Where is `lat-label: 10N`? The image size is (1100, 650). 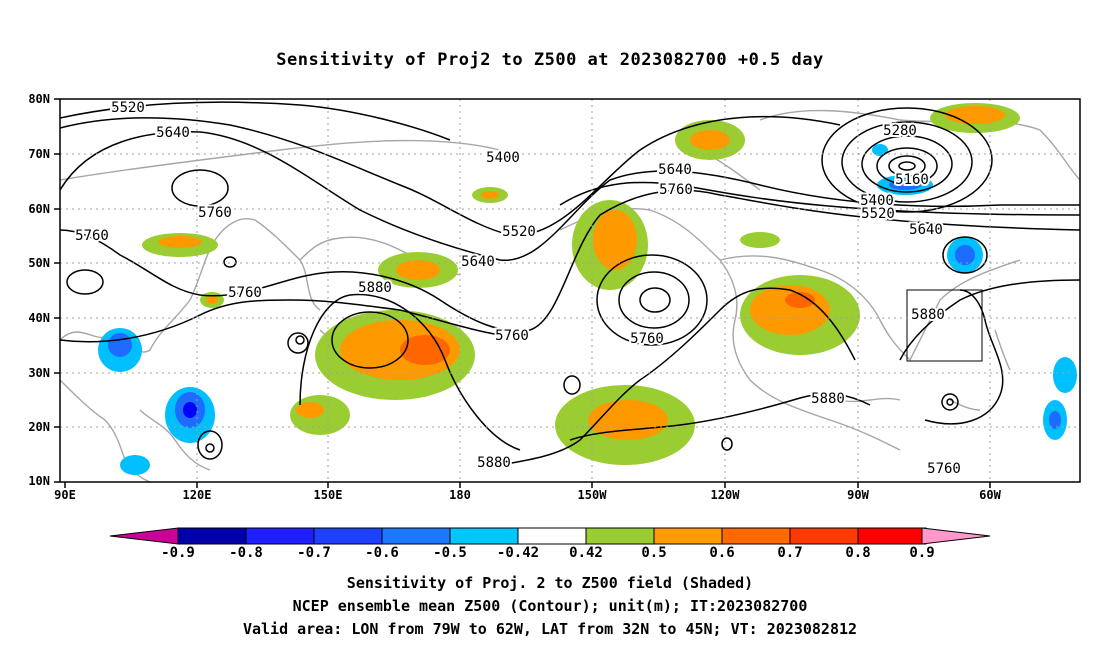
lat-label: 10N is located at coordinates (39, 481).